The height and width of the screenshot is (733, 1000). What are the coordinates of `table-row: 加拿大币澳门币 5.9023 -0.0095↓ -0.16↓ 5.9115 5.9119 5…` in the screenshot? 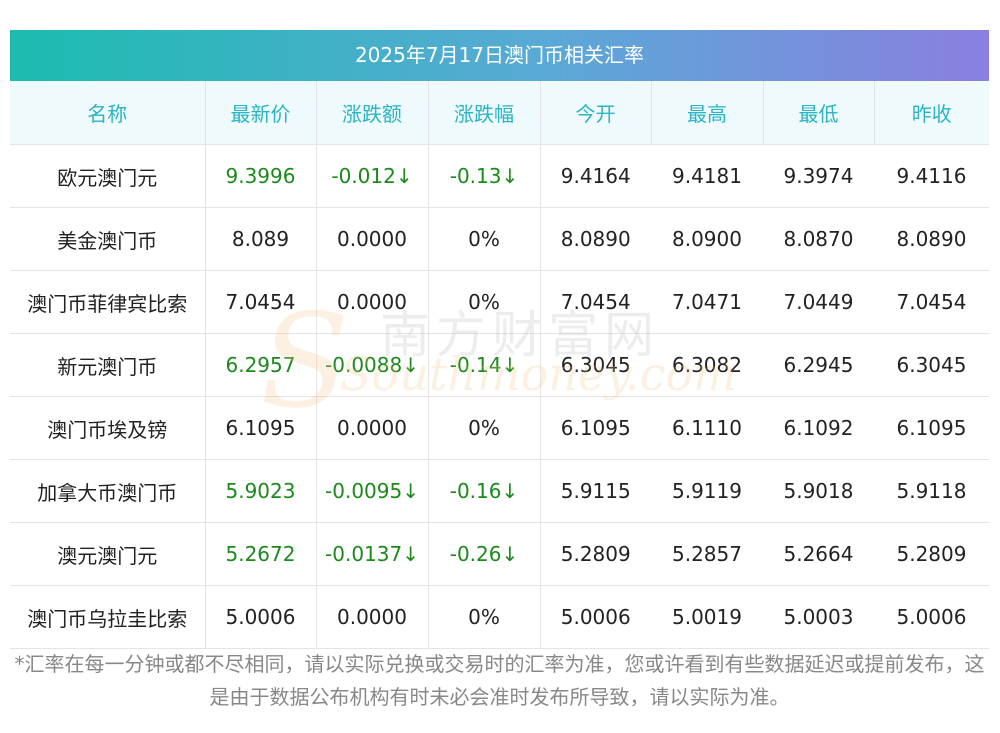 It's located at (499, 491).